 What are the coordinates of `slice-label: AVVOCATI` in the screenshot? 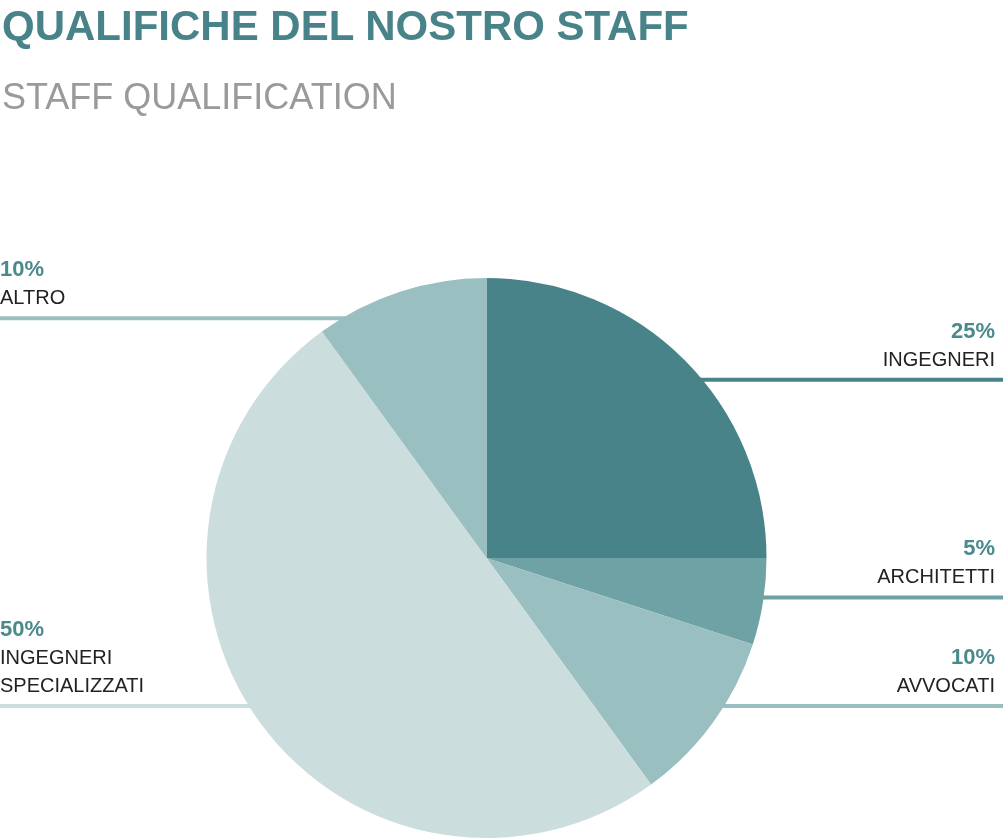 It's located at (945, 685).